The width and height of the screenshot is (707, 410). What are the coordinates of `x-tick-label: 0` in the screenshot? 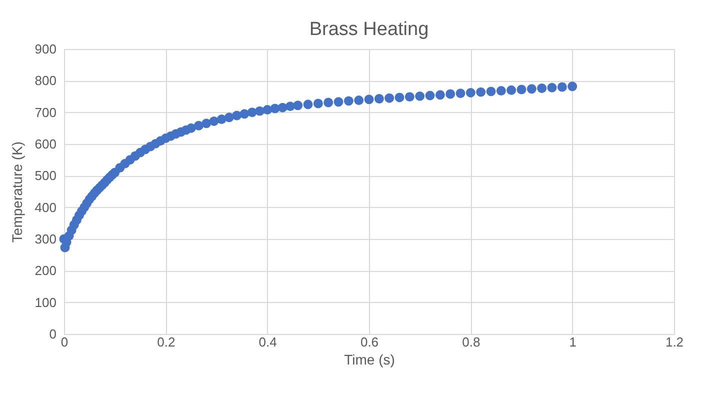 It's located at (64, 342).